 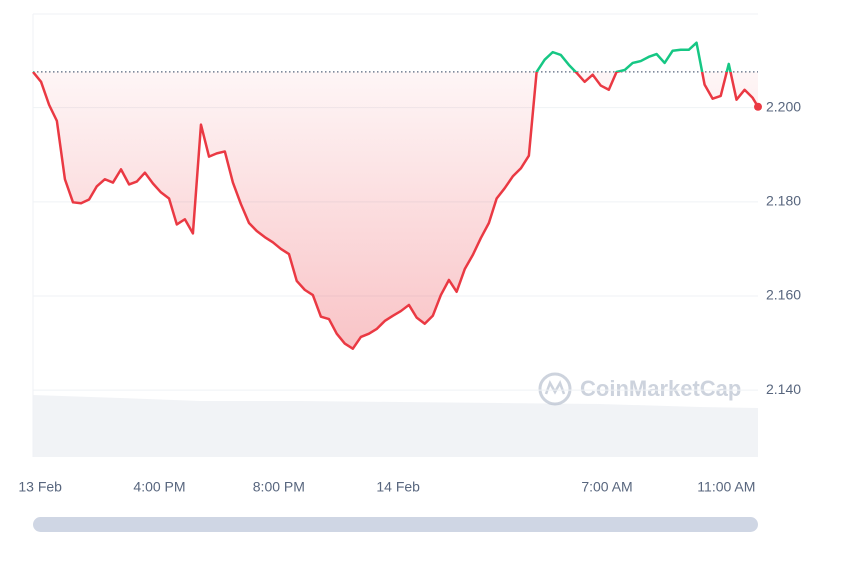 What do you see at coordinates (279, 487) in the screenshot?
I see `x-tick-label: 8:00 PM` at bounding box center [279, 487].